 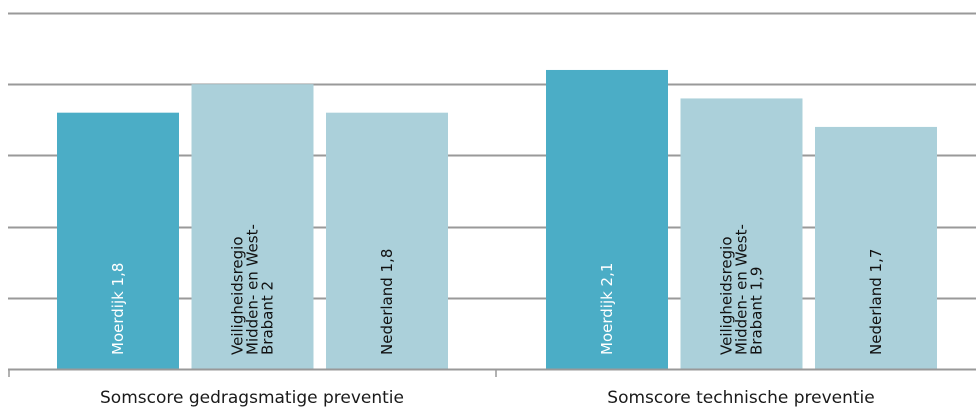 I want to click on bar-label-line: Nederland 1,7, so click(x=876, y=302).